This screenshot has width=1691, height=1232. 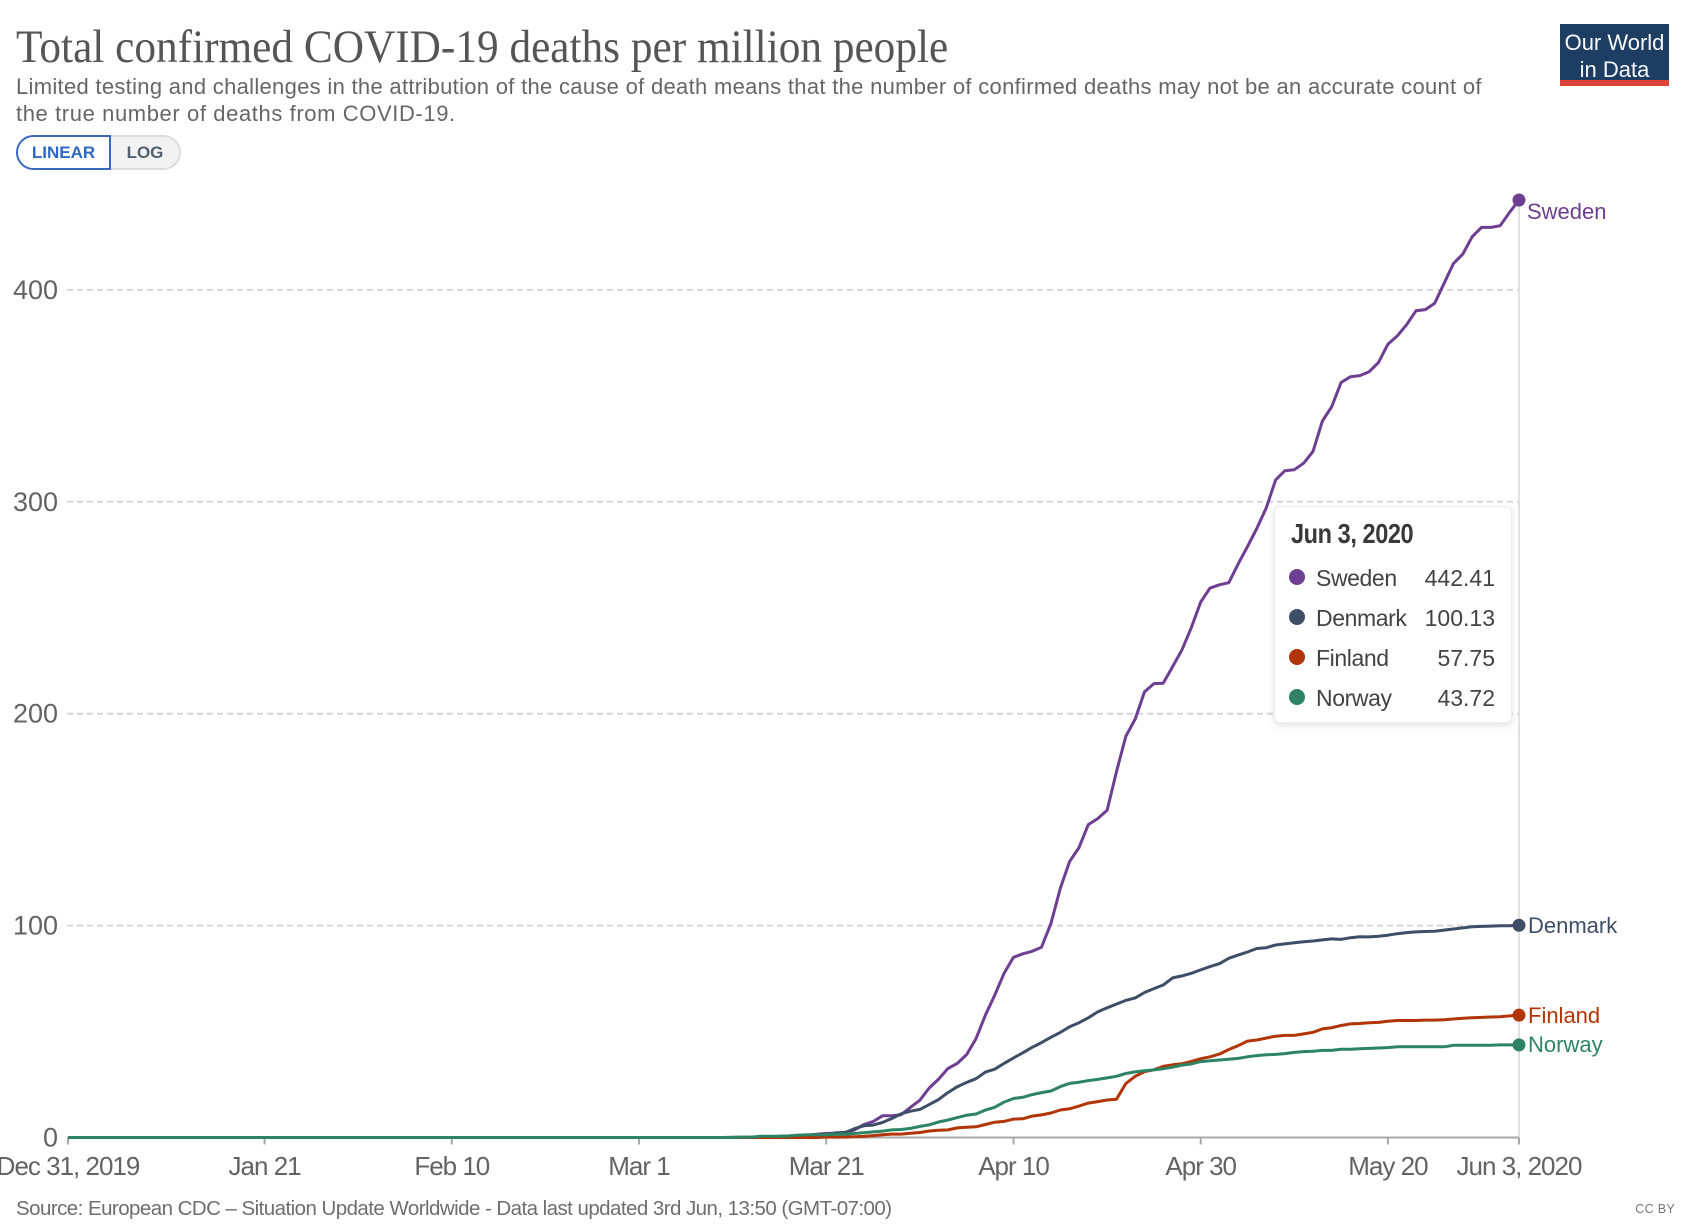 What do you see at coordinates (1564, 1015) in the screenshot?
I see `svg-text: Finland` at bounding box center [1564, 1015].